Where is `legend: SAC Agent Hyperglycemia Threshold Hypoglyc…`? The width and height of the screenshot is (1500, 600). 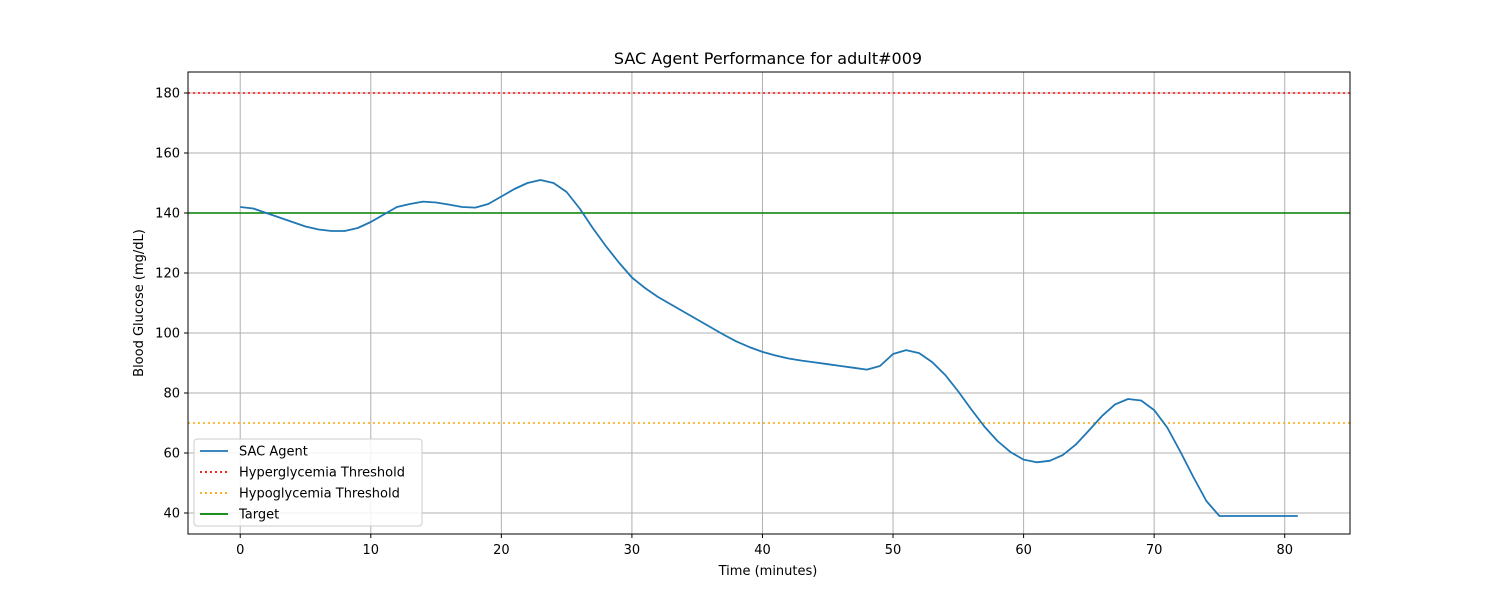 legend: SAC Agent Hyperglycemia Threshold Hypoglyc… is located at coordinates (308, 482).